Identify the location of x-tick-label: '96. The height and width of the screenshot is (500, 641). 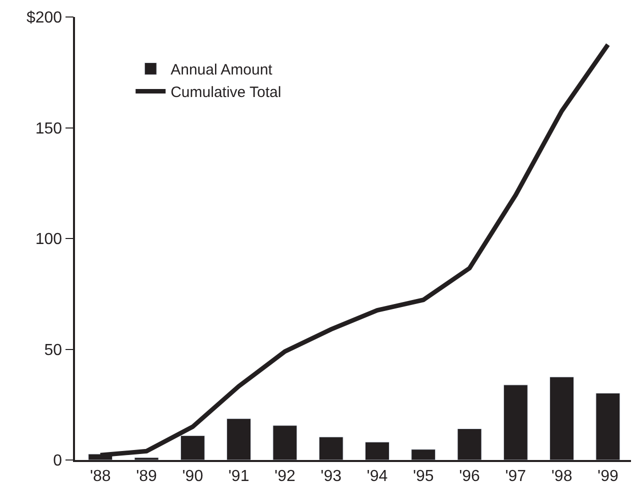
(469, 476).